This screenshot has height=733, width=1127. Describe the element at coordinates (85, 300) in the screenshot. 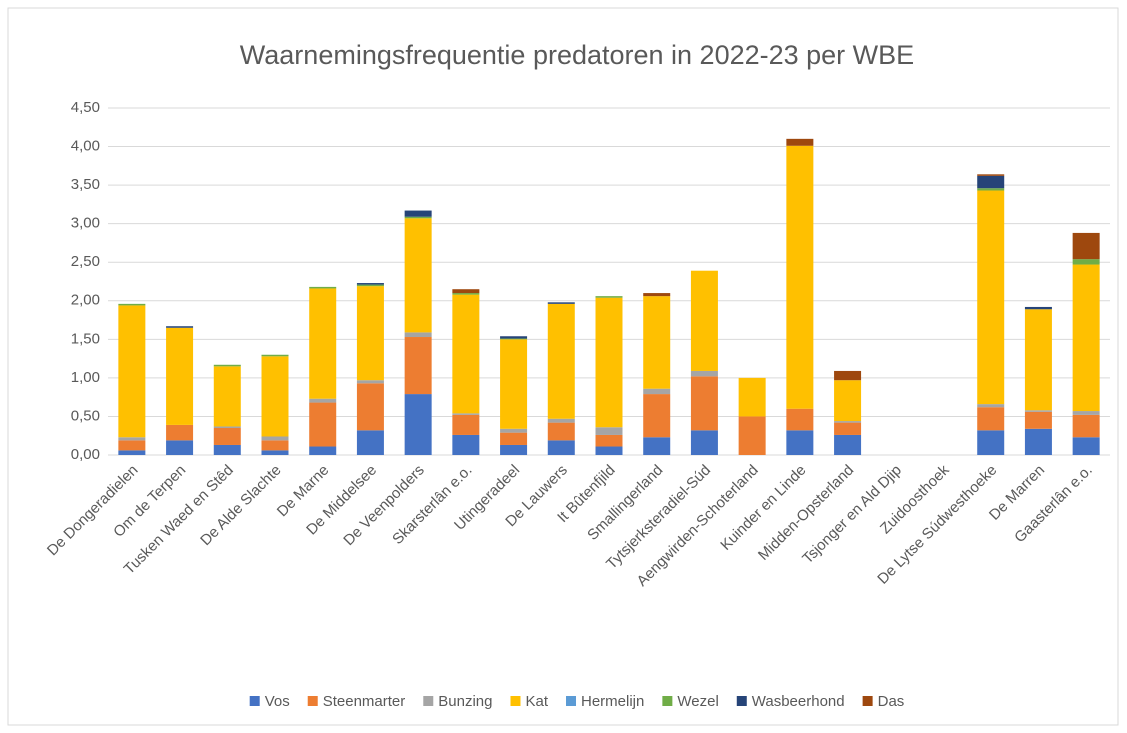

I see `y-tick-label: 2,00` at that location.